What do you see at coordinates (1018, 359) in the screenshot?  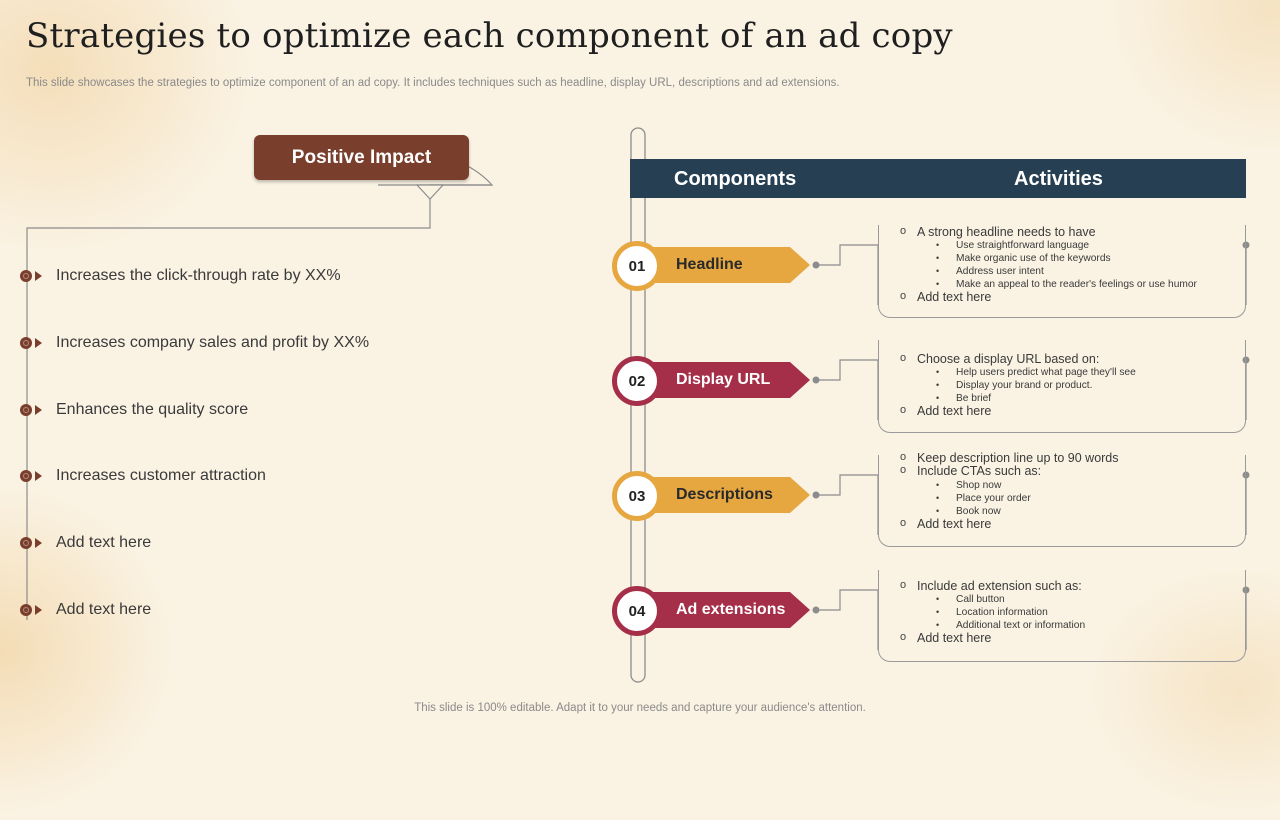 I see `activity-line: Choose a display URL based on:` at bounding box center [1018, 359].